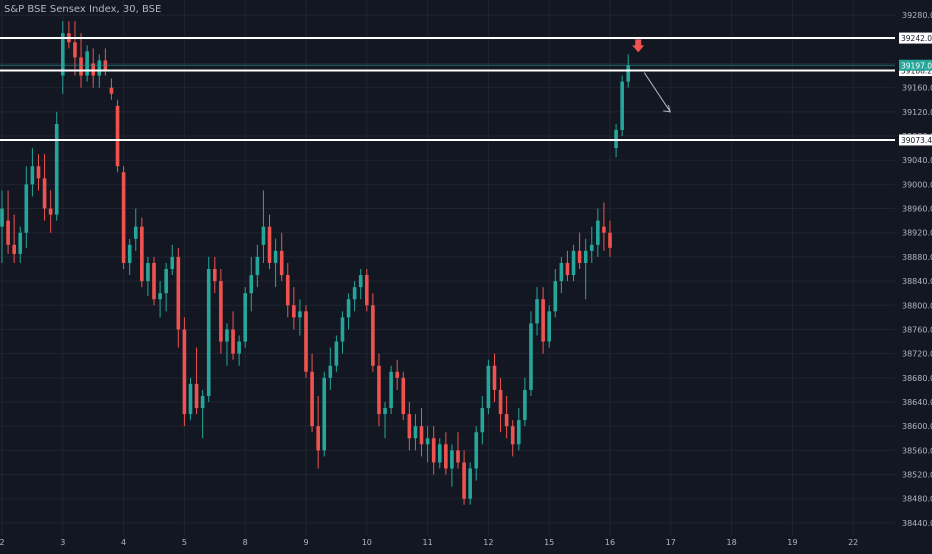 Image resolution: width=932 pixels, height=554 pixels. What do you see at coordinates (638, 46) in the screenshot?
I see `arrow-down-marker-icon` at bounding box center [638, 46].